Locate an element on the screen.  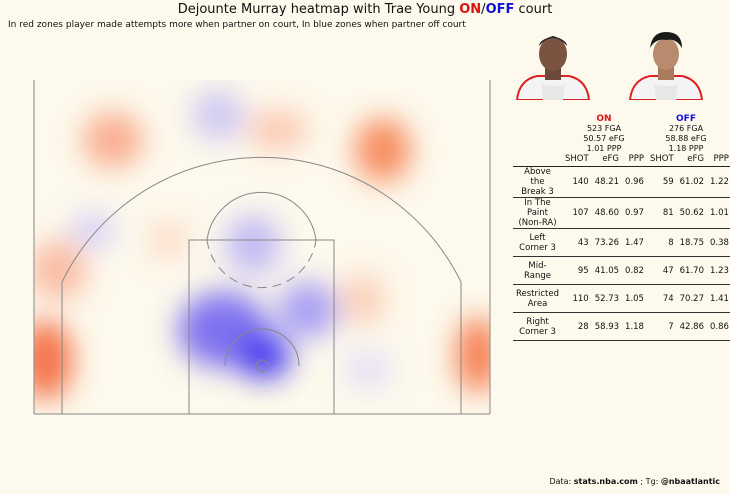
off-shot-cell: 47 is located at coordinates (661, 270).